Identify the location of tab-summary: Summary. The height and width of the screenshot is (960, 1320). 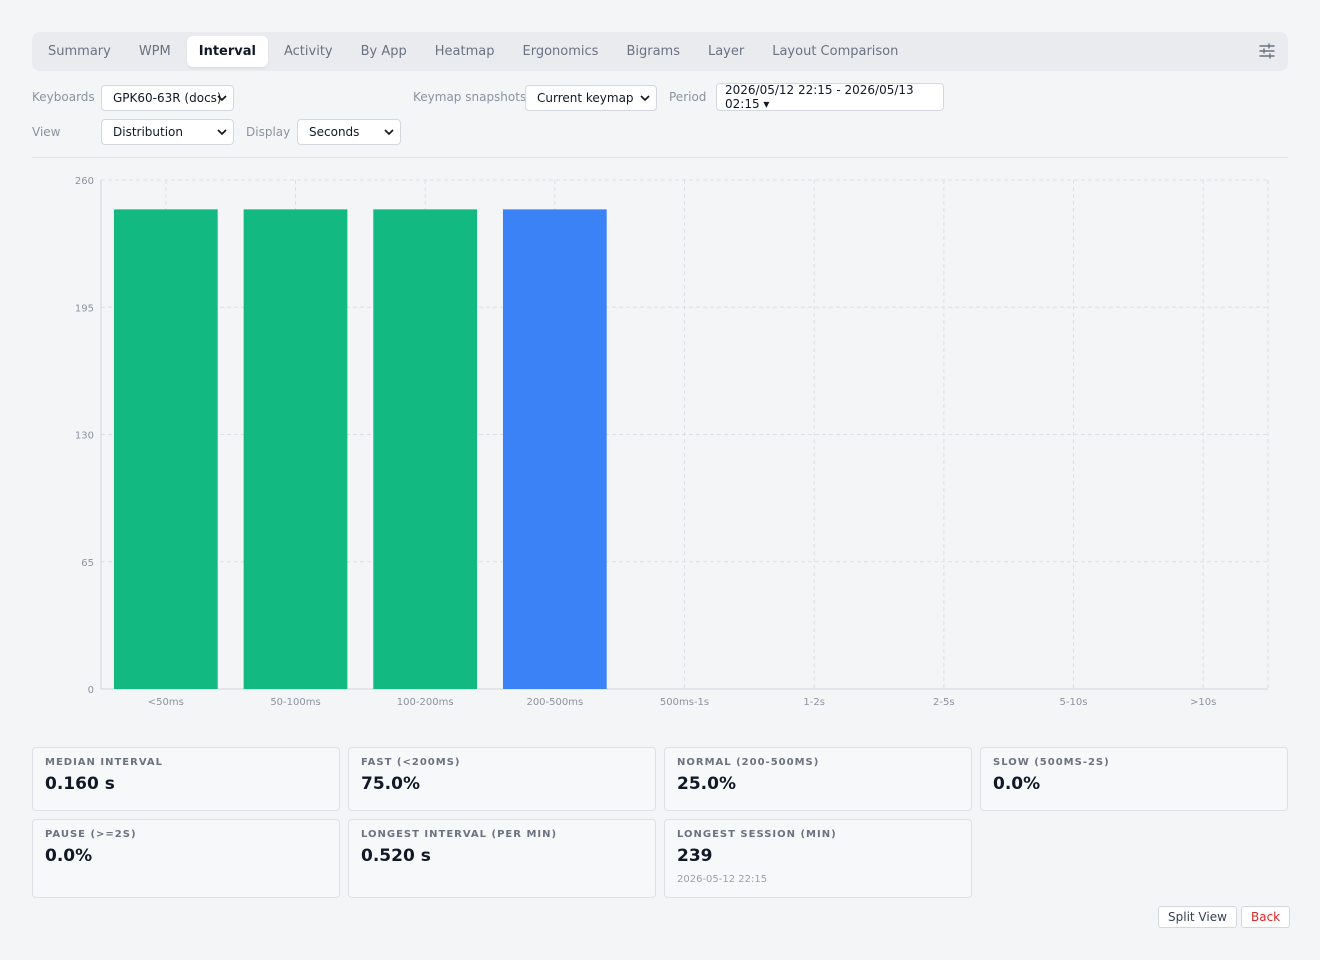
(79, 51).